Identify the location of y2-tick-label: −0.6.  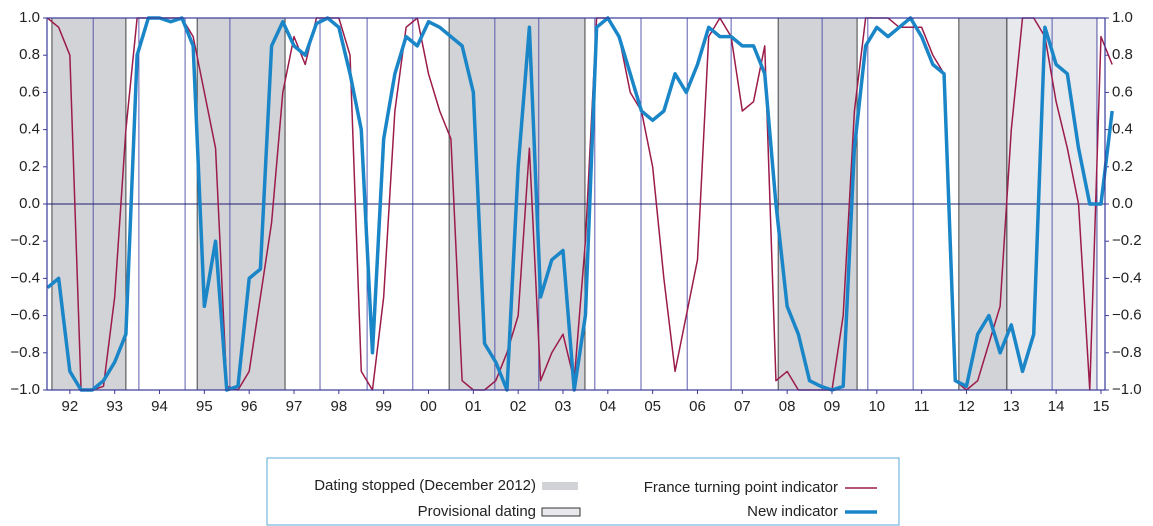
(1127, 315).